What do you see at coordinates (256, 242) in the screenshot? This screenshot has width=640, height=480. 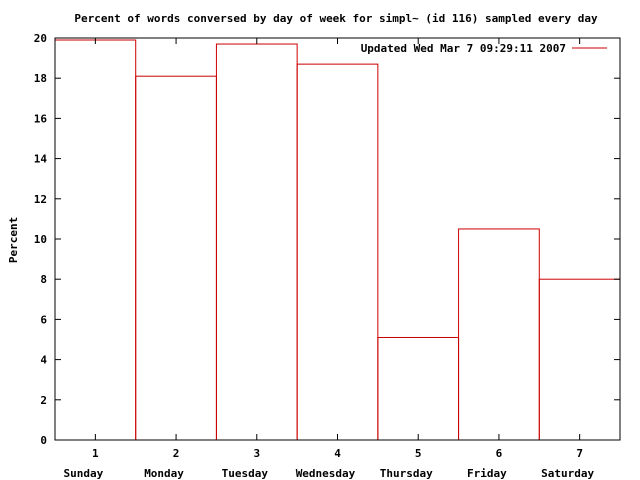 I see `bar-tuesday` at bounding box center [256, 242].